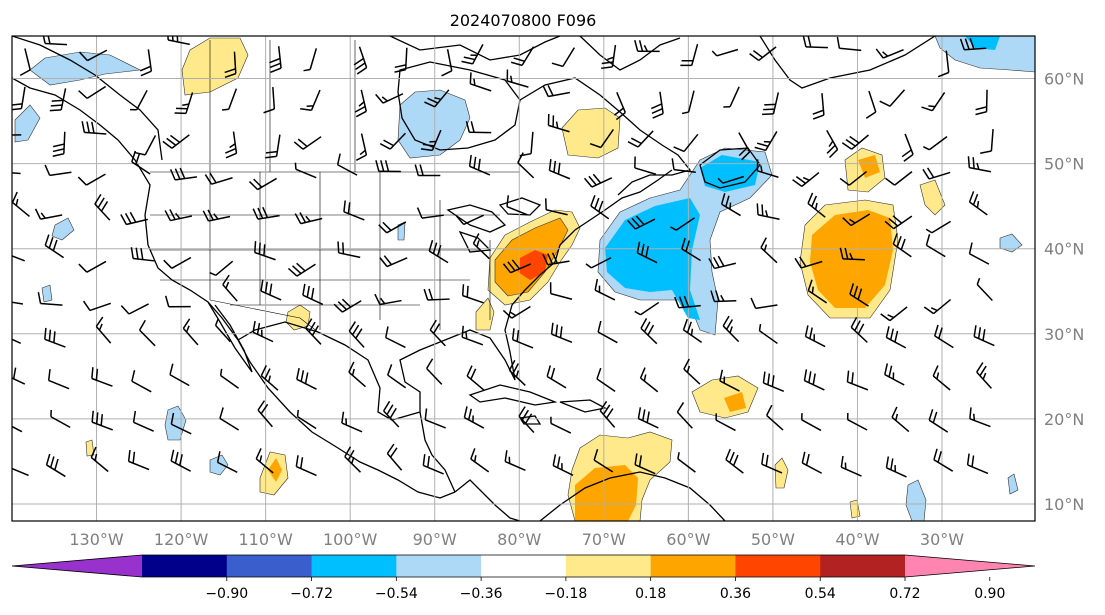 This screenshot has width=1105, height=615. What do you see at coordinates (942, 539) in the screenshot?
I see `lon-tick-label: 30°W` at bounding box center [942, 539].